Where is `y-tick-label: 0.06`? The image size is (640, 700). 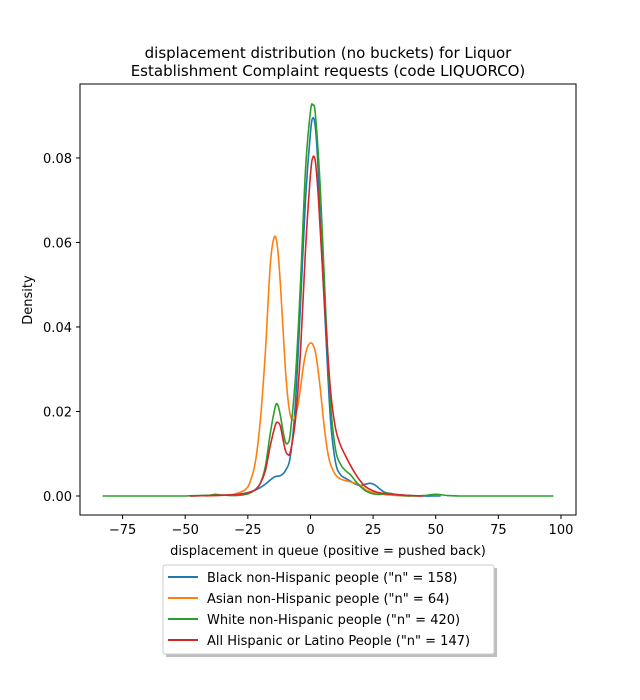
y-tick-label: 0.06 is located at coordinates (57, 243).